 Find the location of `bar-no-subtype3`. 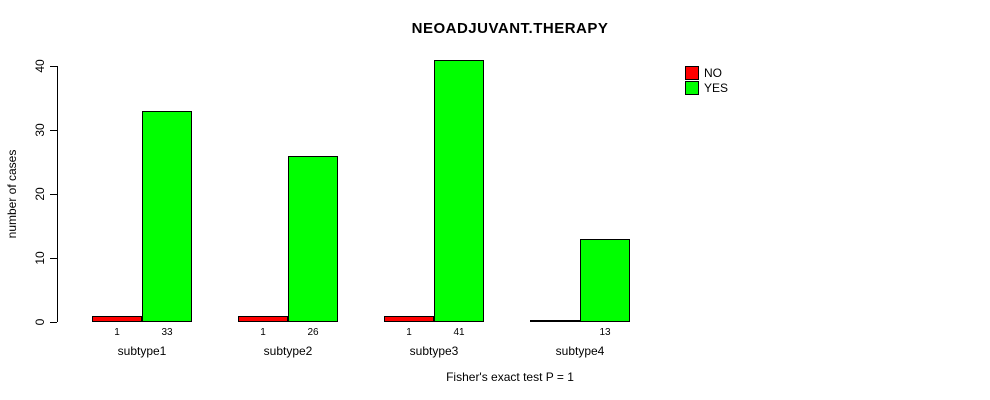

bar-no-subtype3 is located at coordinates (409, 319).